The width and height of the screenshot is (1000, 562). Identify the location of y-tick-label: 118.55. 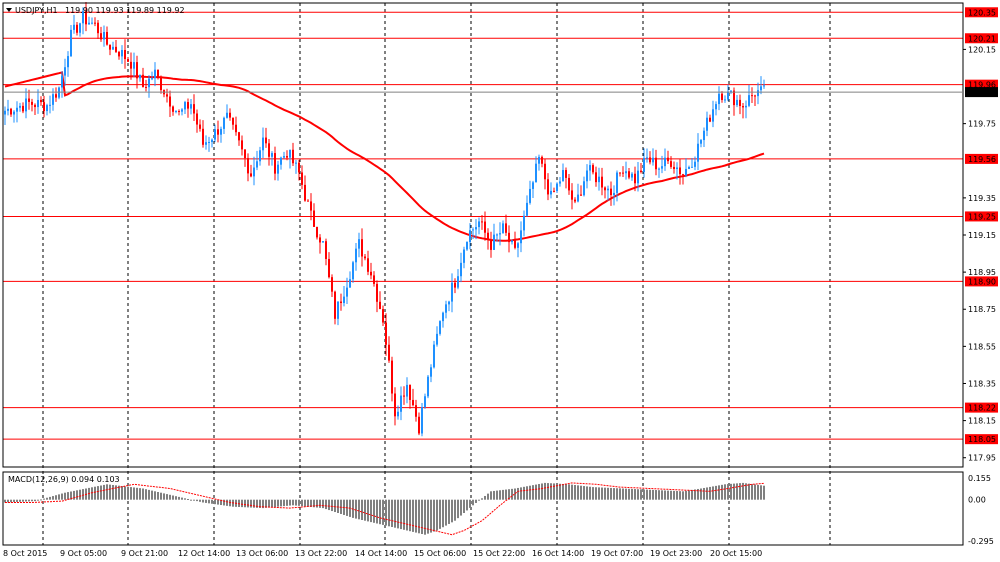
(982, 346).